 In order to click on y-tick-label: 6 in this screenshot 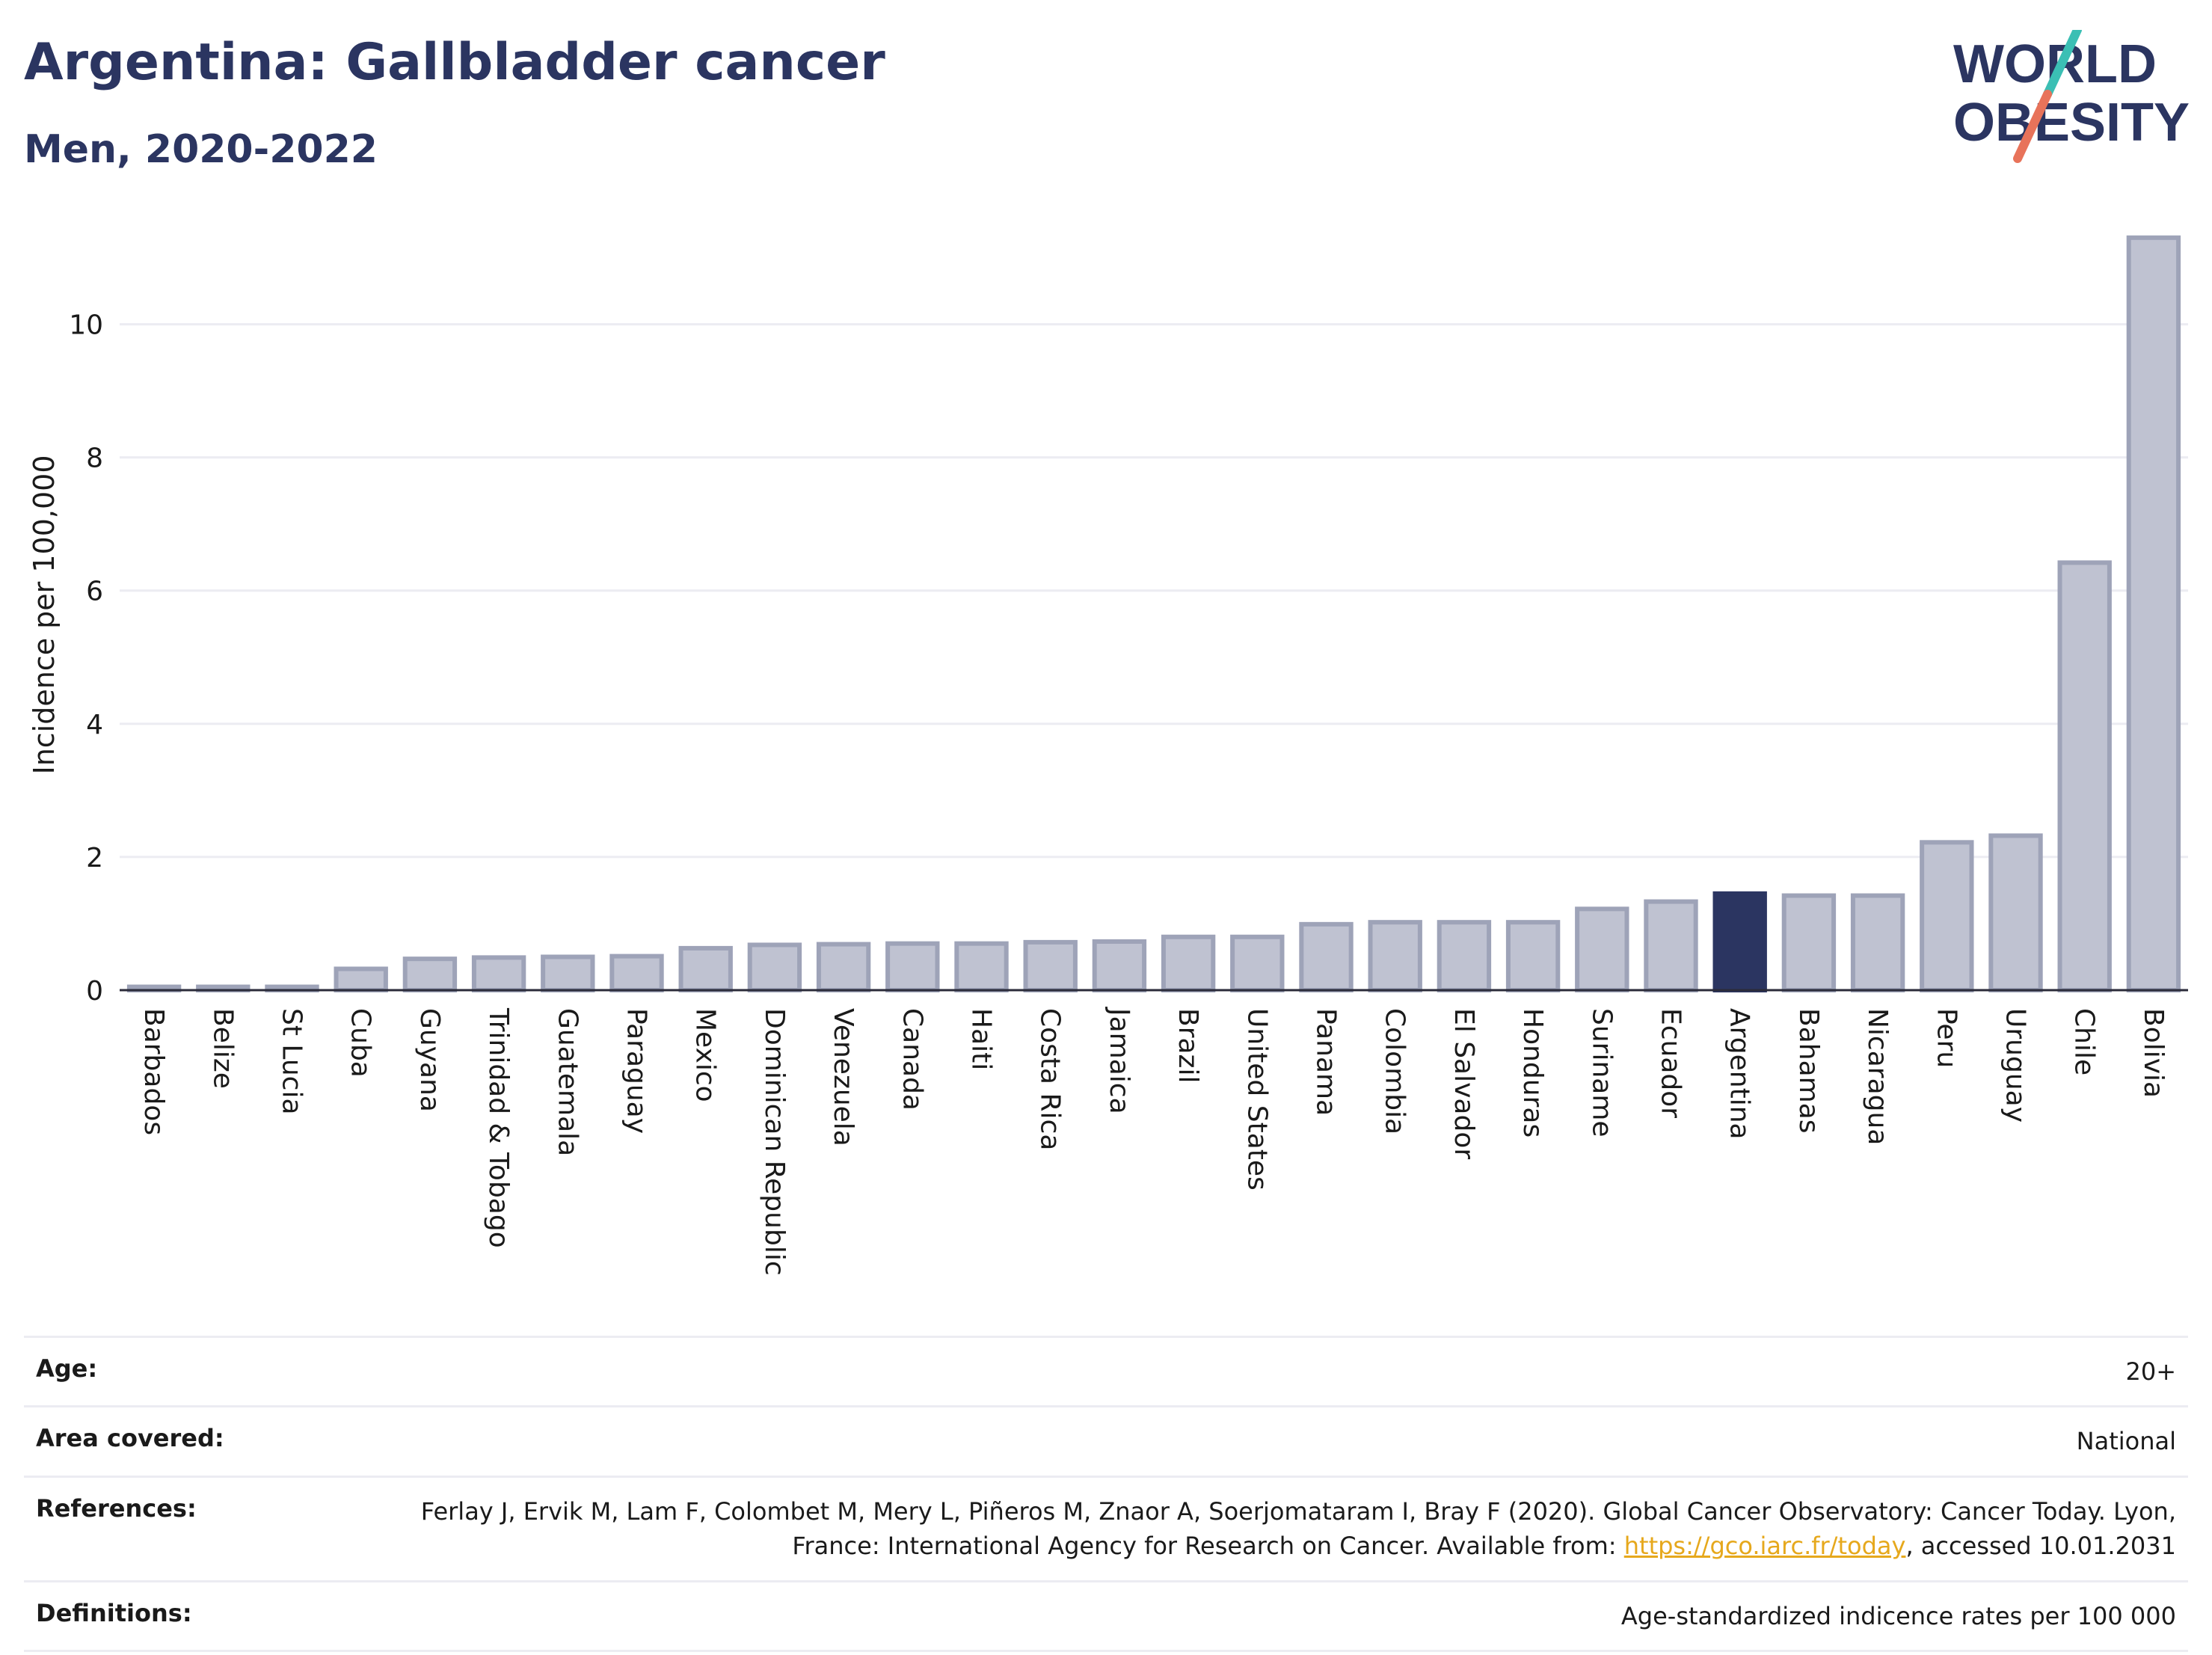, I will do `click(94, 592)`.